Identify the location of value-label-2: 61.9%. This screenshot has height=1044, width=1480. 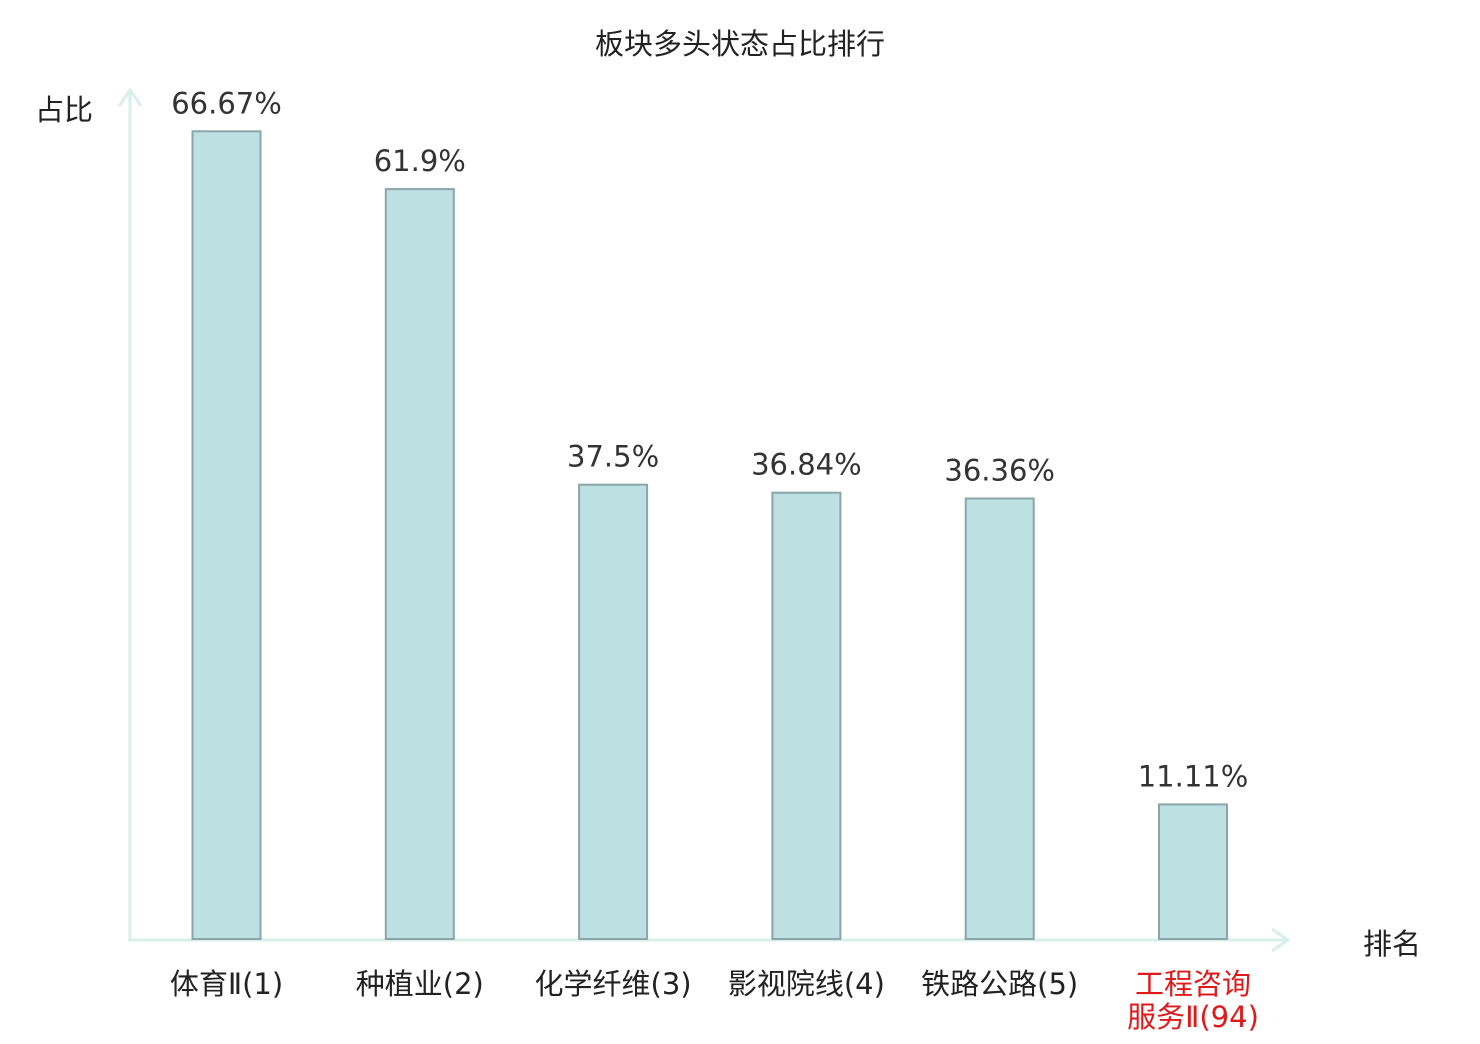
(420, 161).